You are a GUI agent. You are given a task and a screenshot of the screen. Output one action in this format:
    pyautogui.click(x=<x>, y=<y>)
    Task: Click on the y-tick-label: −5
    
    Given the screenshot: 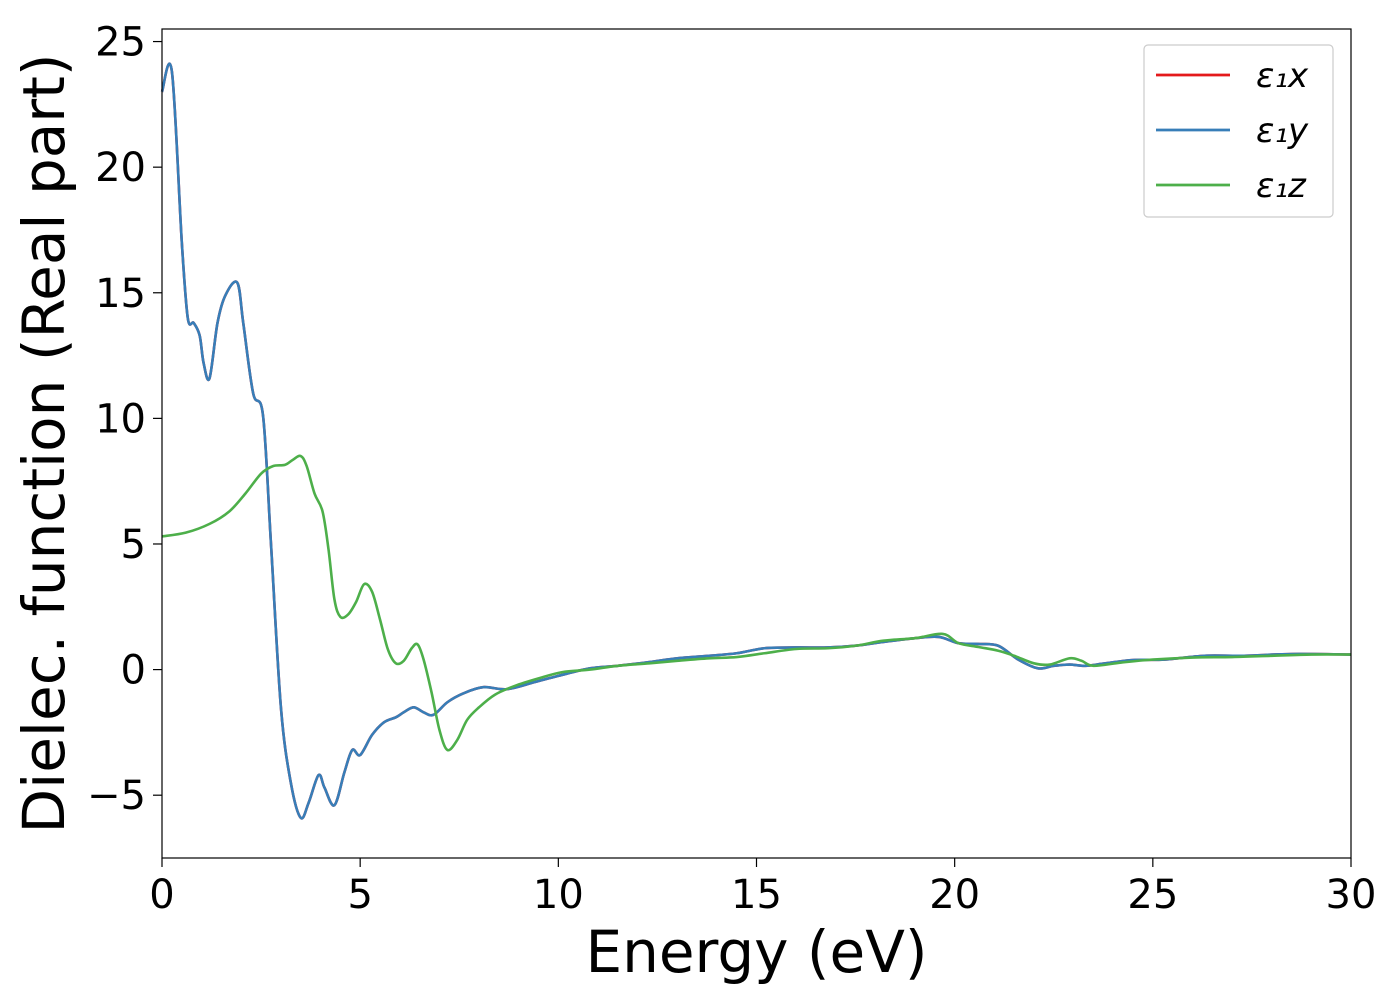 What is the action you would take?
    pyautogui.click(x=116, y=796)
    